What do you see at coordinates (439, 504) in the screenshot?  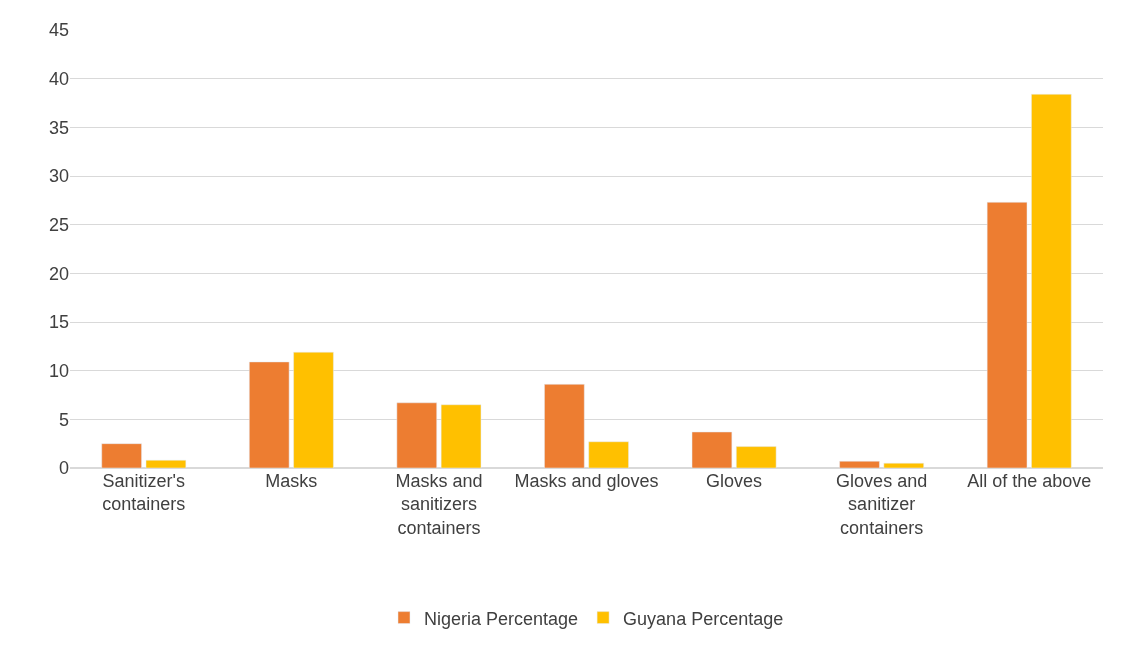 I see `x-tick-label: Masks and sanitizers containers` at bounding box center [439, 504].